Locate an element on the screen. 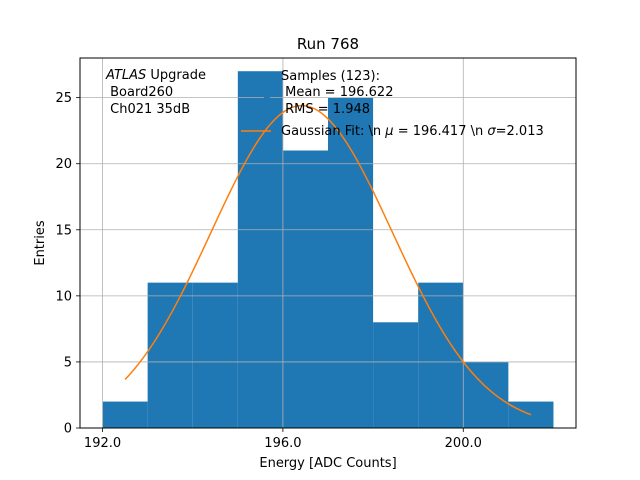 Image resolution: width=640 pixels, height=480 pixels. x-tick-label-2: 200.0 is located at coordinates (463, 443).